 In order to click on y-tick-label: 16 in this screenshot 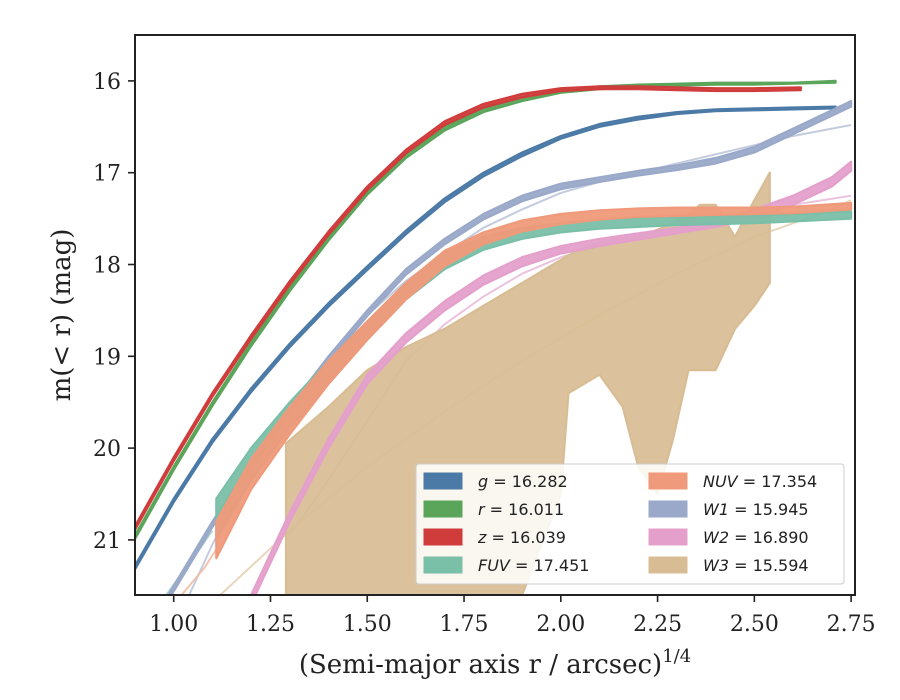, I will do `click(107, 82)`.